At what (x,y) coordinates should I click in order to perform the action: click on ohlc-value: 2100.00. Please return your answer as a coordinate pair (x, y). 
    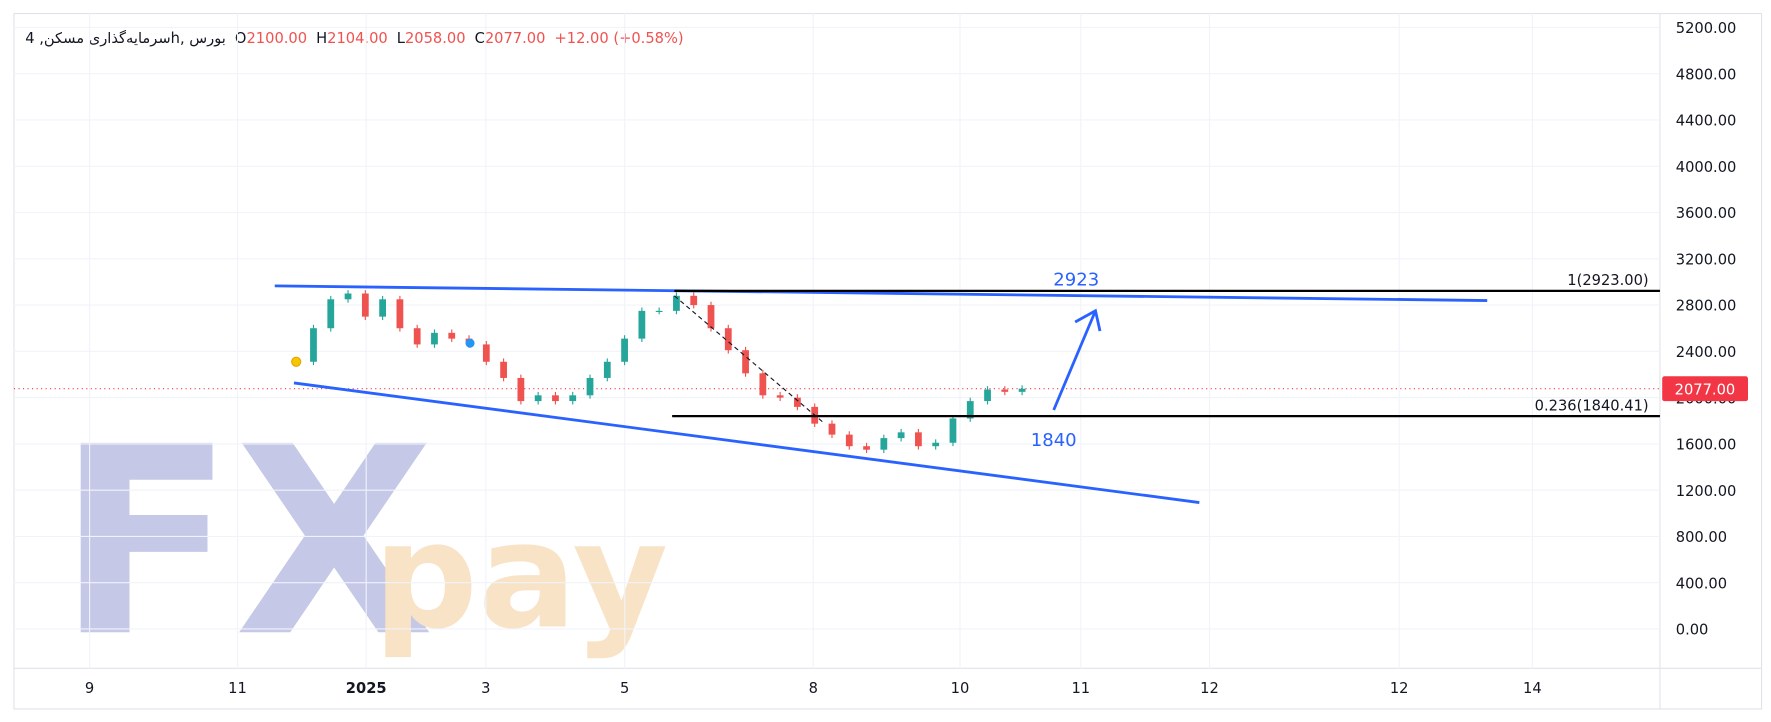
    Looking at the image, I should click on (276, 38).